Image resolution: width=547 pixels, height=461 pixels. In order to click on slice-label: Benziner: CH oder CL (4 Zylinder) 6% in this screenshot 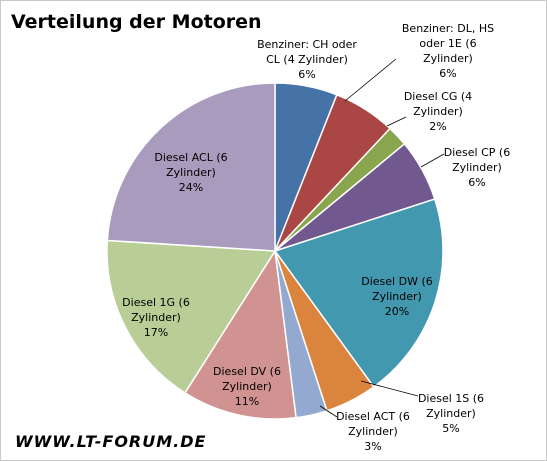, I will do `click(307, 59)`.